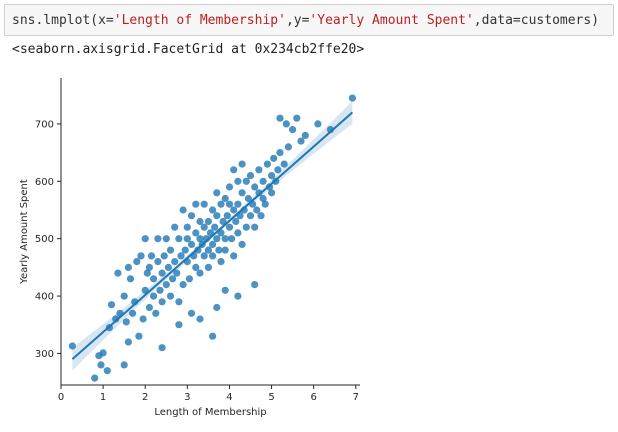  Describe the element at coordinates (44, 297) in the screenshot. I see `y-tick-label: 400` at that location.